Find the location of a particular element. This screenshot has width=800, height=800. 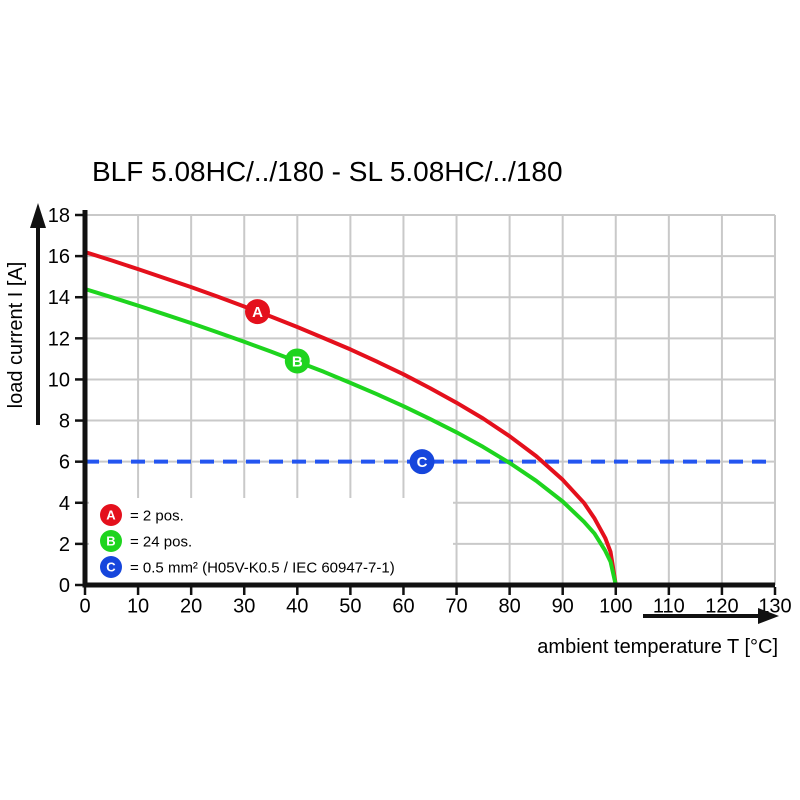

legend-label-B: = 24 pos. is located at coordinates (161, 542).